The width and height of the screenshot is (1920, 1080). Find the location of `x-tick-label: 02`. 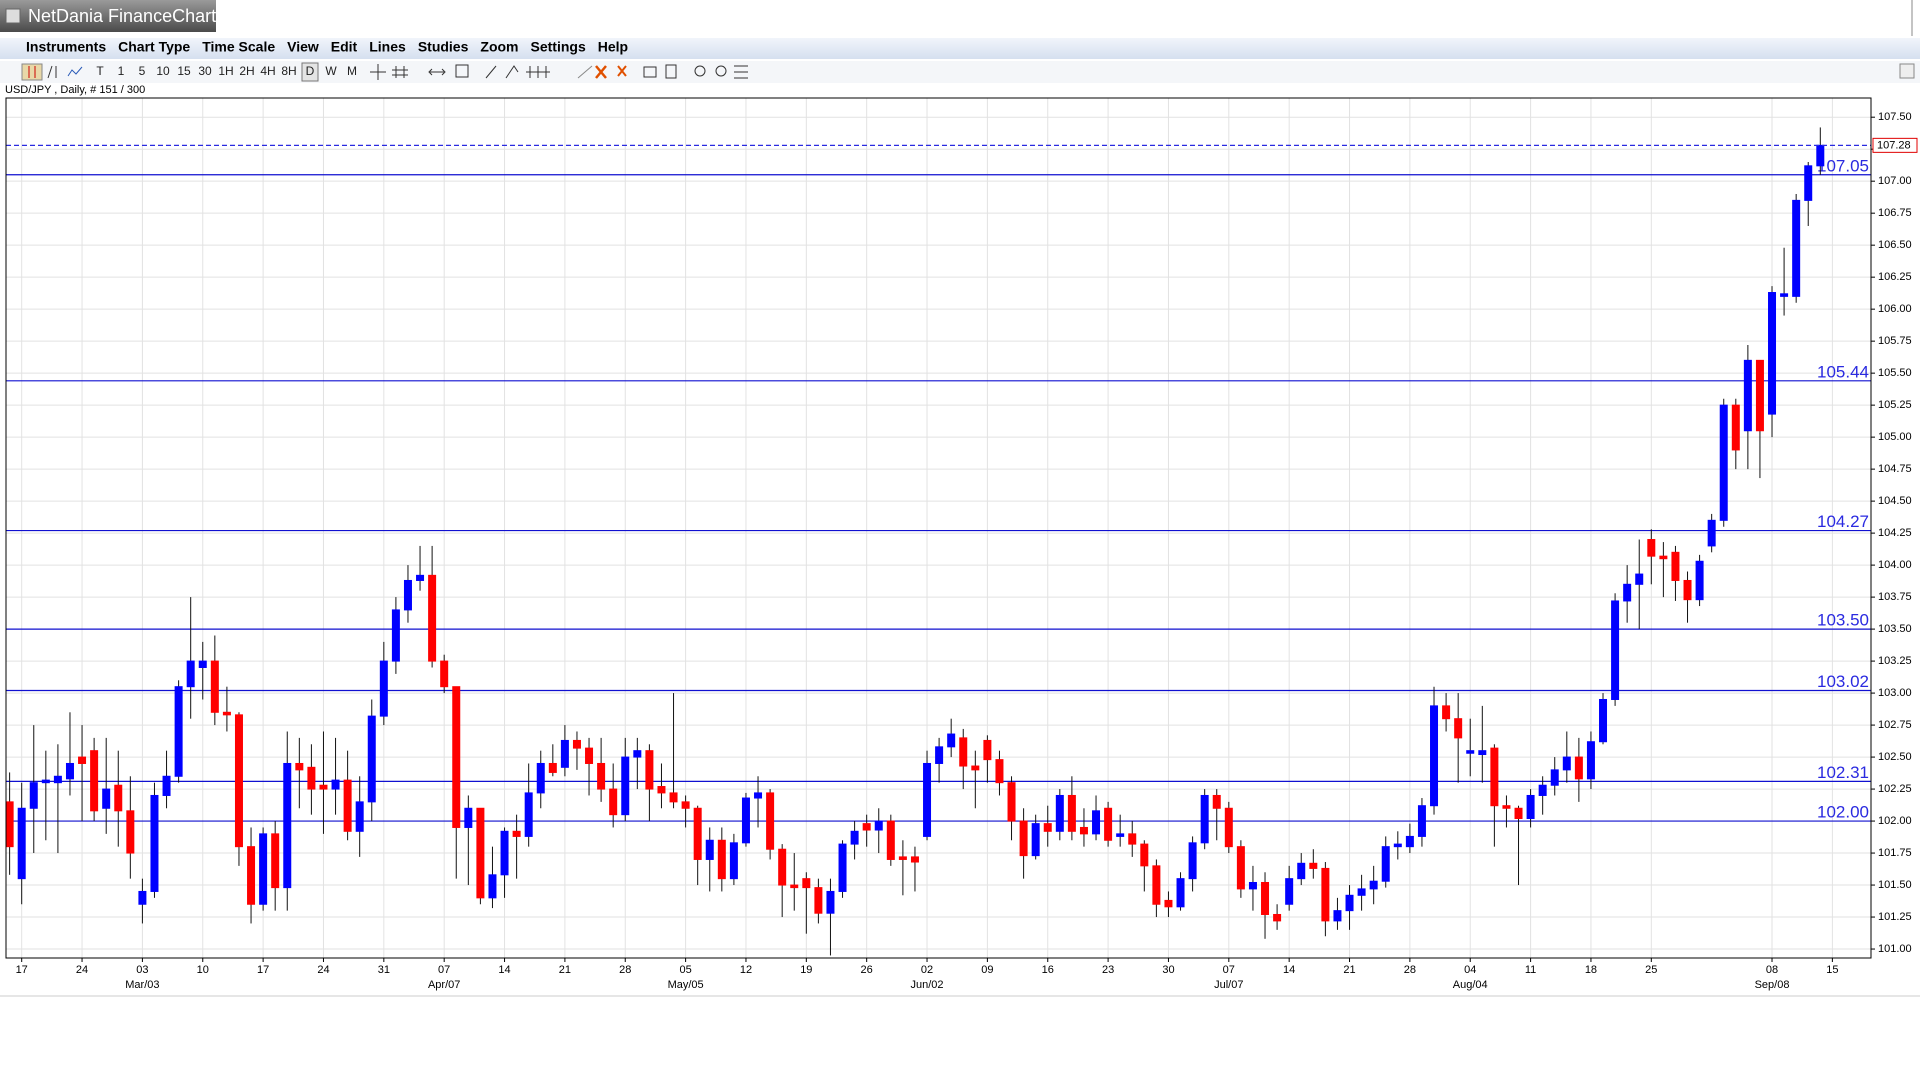

x-tick-label: 02 is located at coordinates (927, 970).